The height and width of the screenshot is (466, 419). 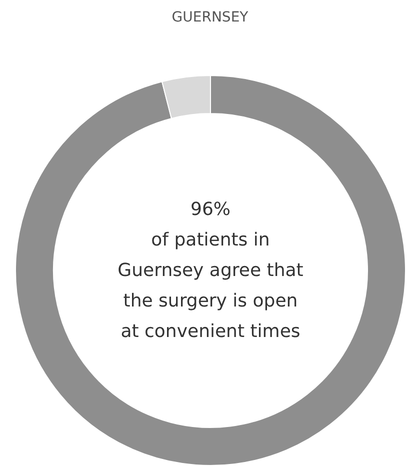 I want to click on text: 96% of patients in Guernsey agree that the surgery is open at convenient times, so click(x=211, y=270).